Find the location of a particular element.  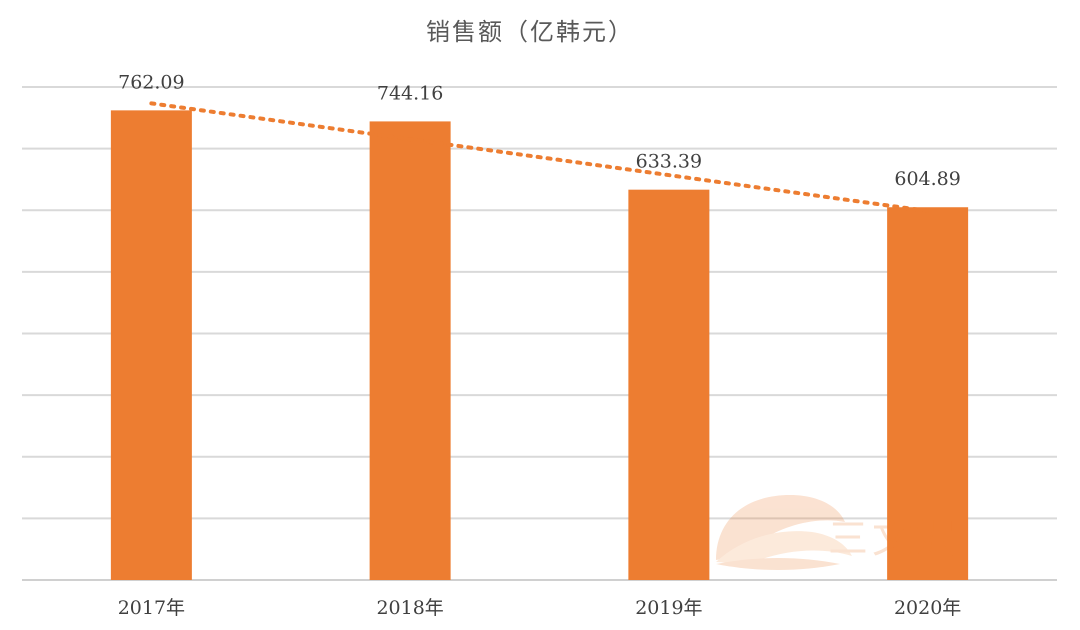

bar-2019年 is located at coordinates (669, 385).